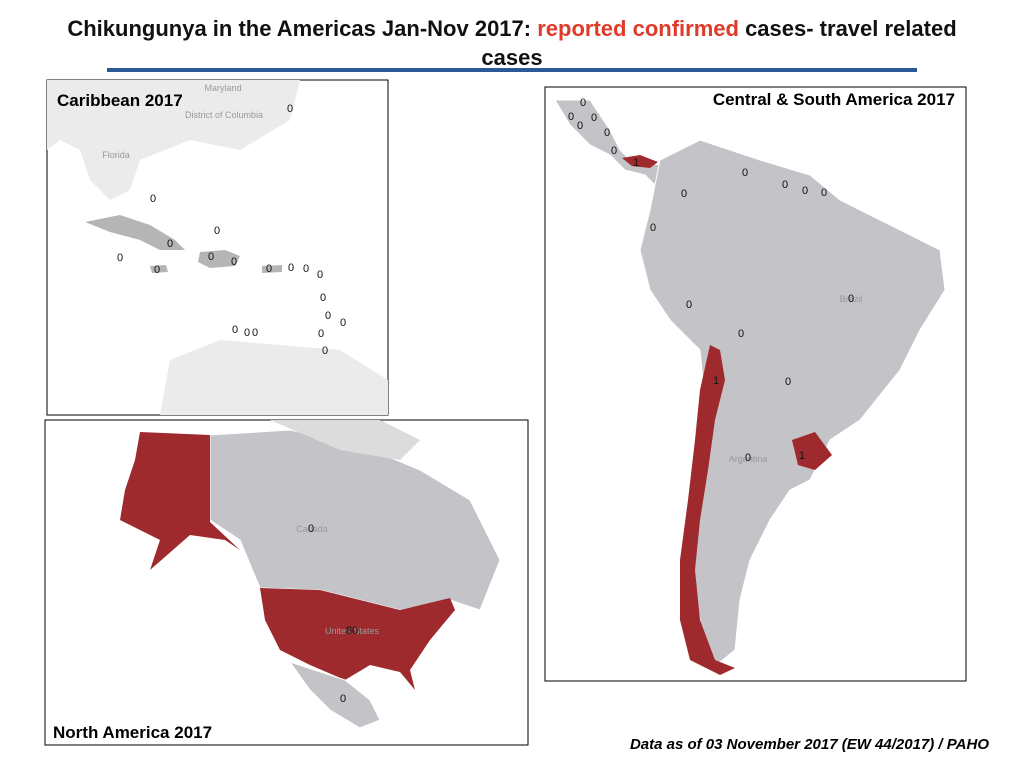 This screenshot has height=768, width=1024. I want to click on hispaniola, so click(219, 259).